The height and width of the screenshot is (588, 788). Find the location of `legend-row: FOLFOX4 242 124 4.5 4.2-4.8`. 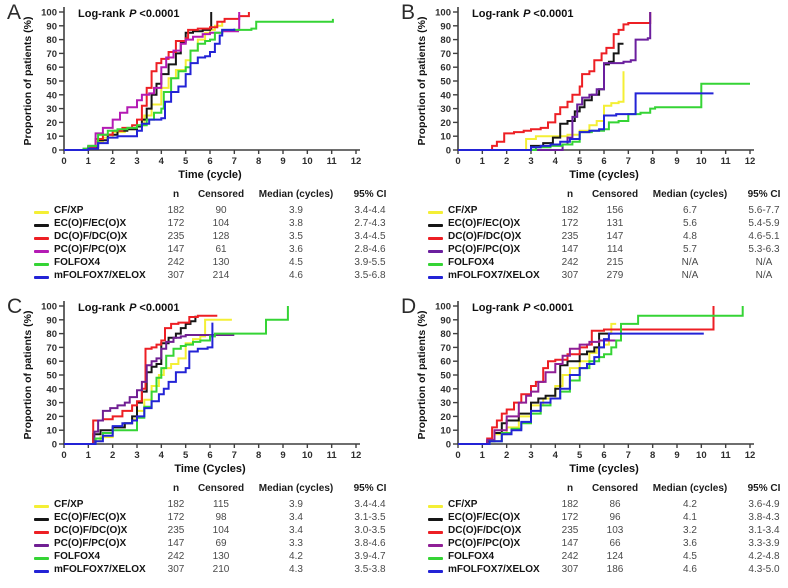

legend-row: FOLFOX4 242 124 4.5 4.2-4.8 is located at coordinates (608, 554).